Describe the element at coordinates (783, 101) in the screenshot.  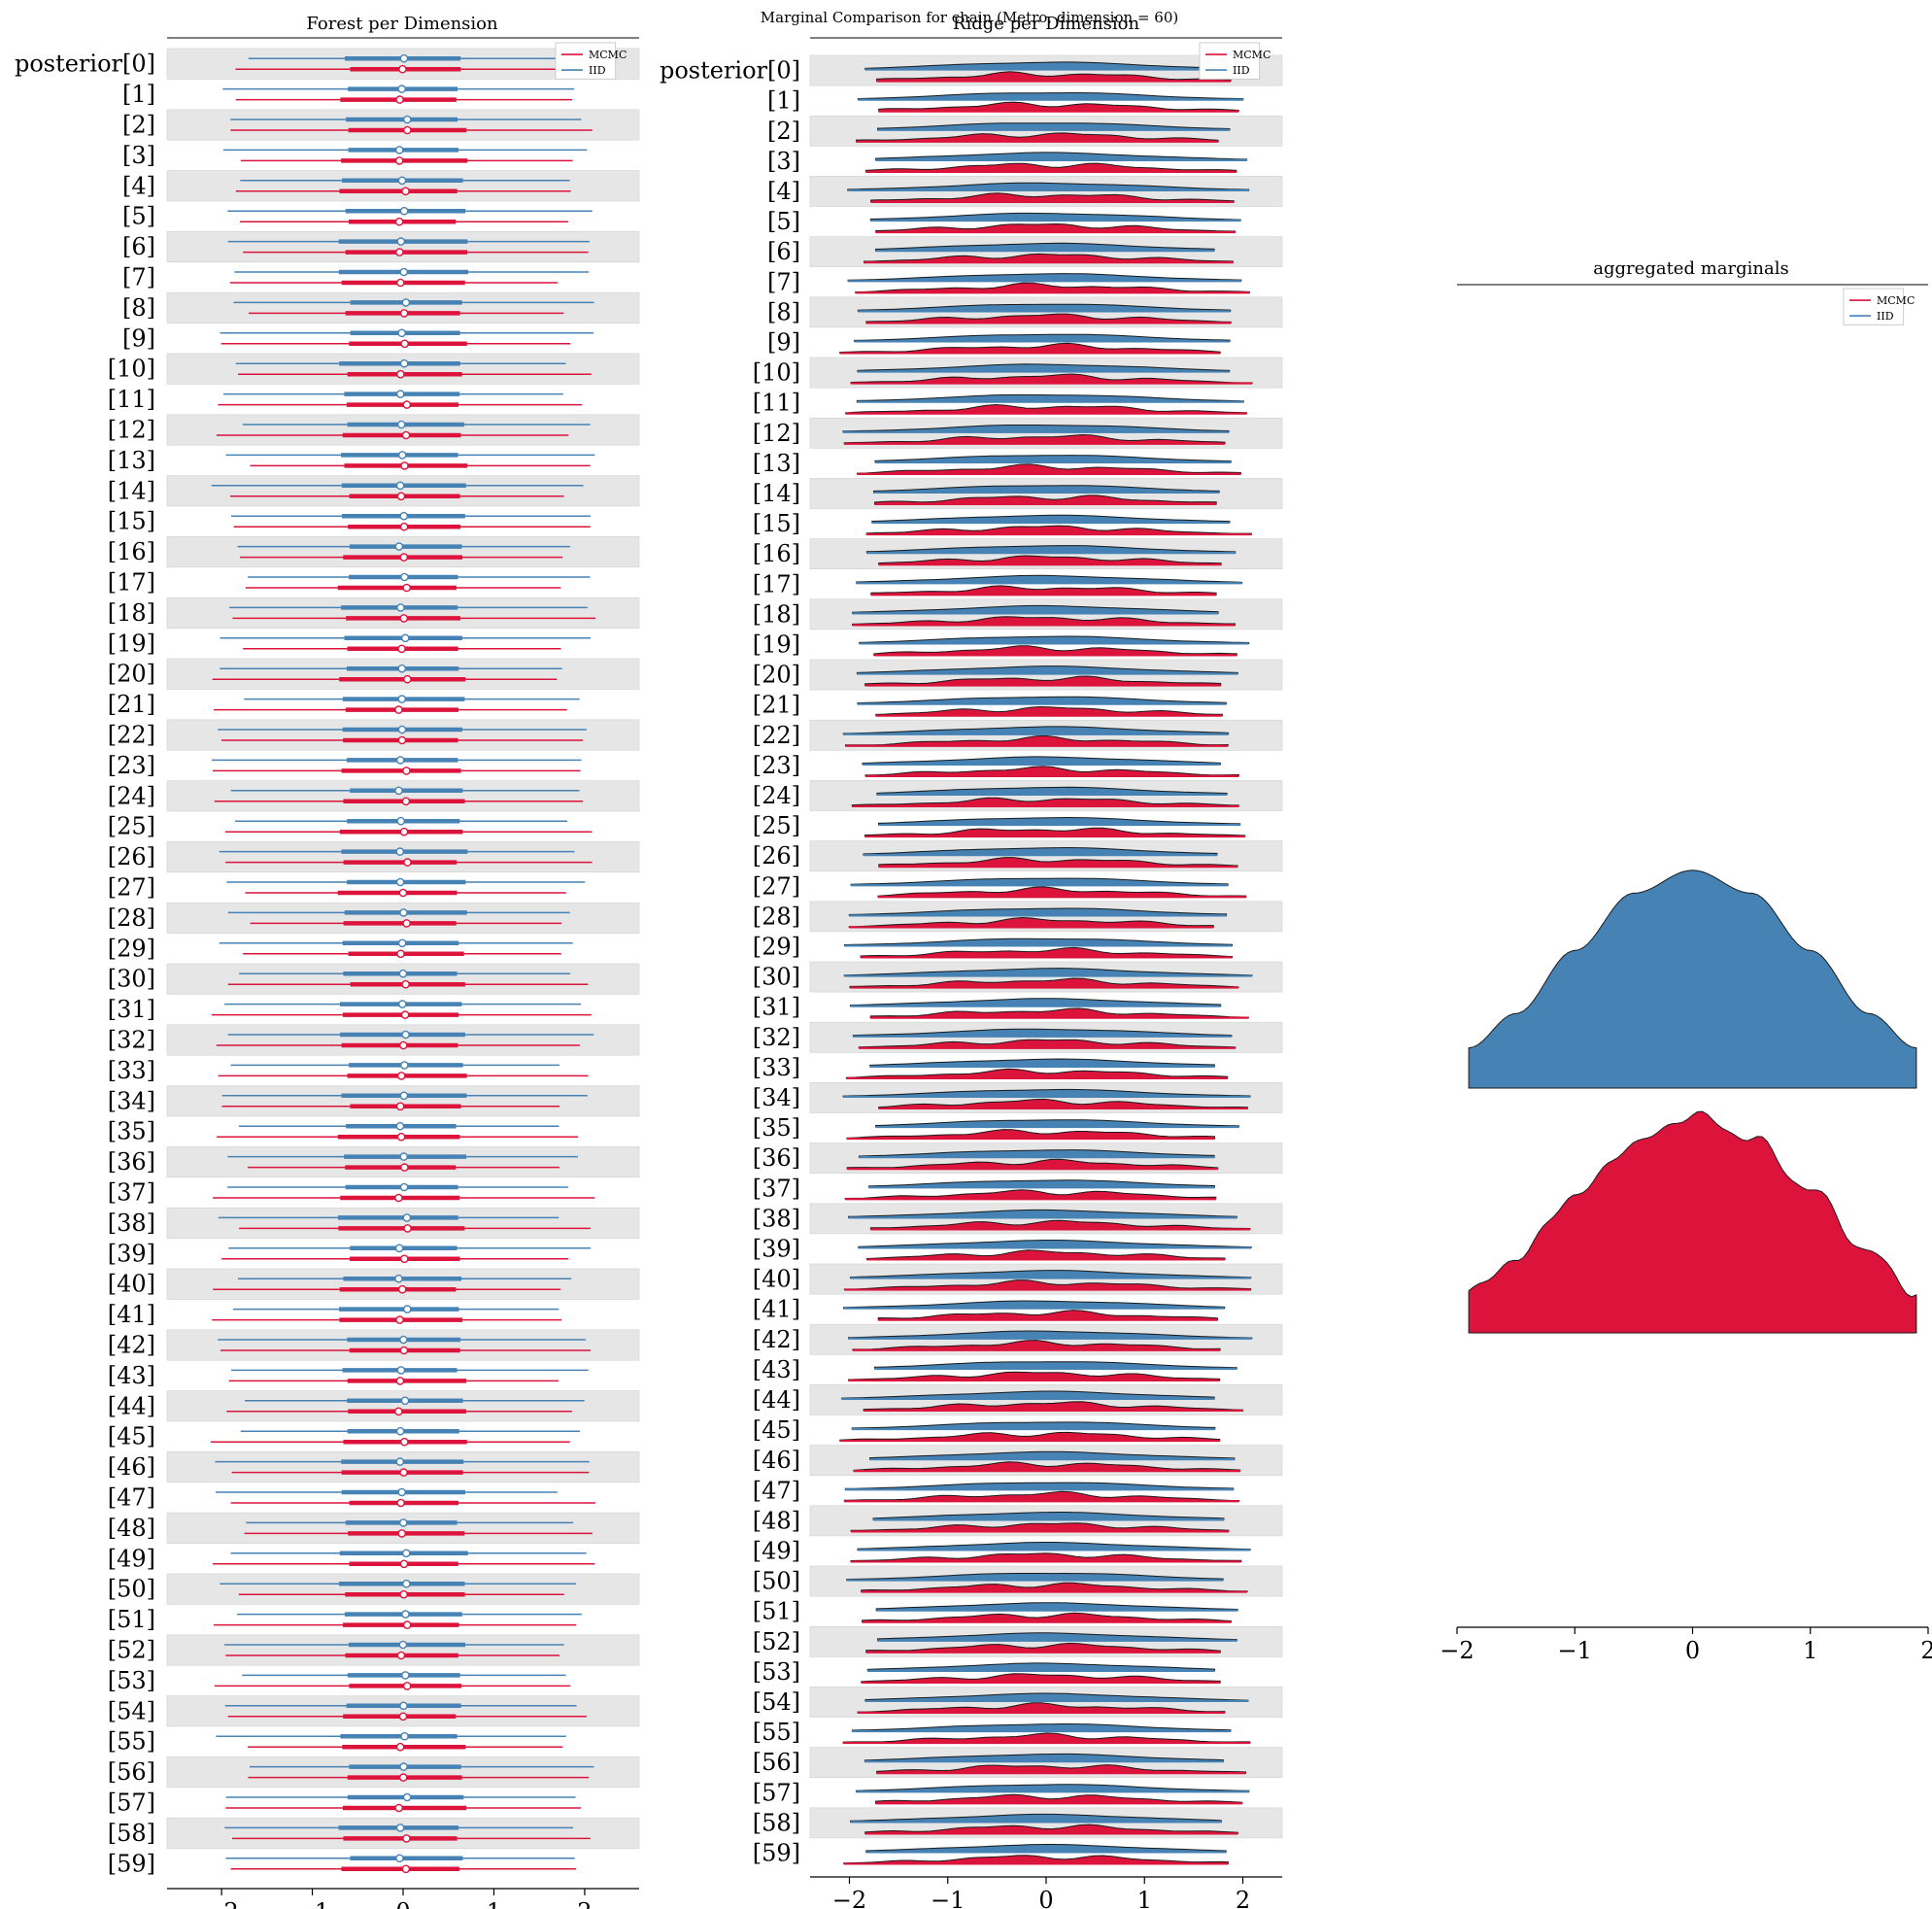
I see `ridge-row-label: [1]` at that location.